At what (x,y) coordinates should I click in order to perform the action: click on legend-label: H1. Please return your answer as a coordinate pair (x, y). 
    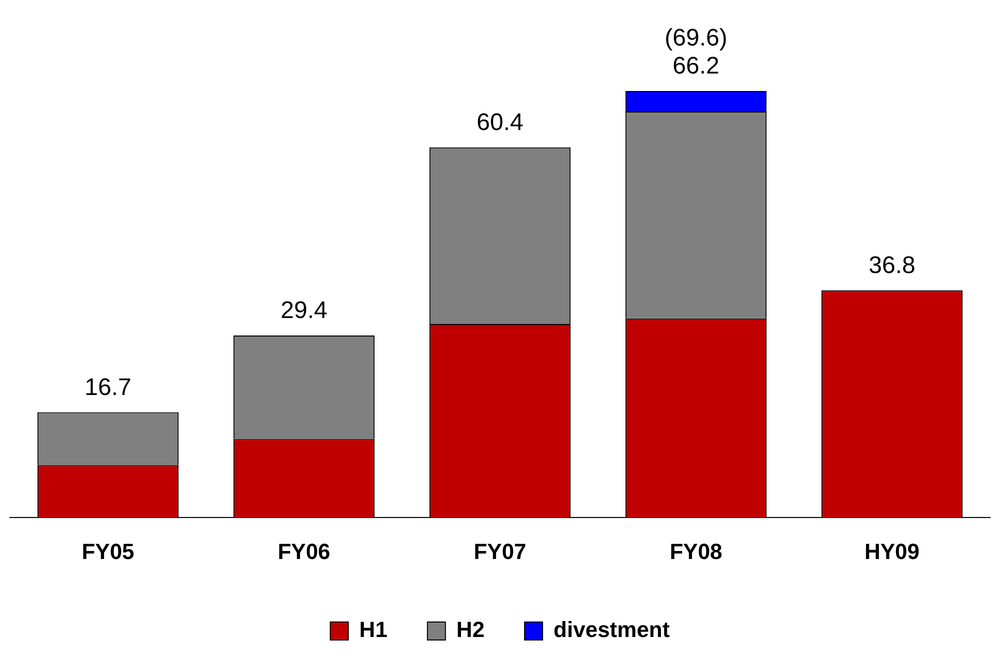
    Looking at the image, I should click on (373, 629).